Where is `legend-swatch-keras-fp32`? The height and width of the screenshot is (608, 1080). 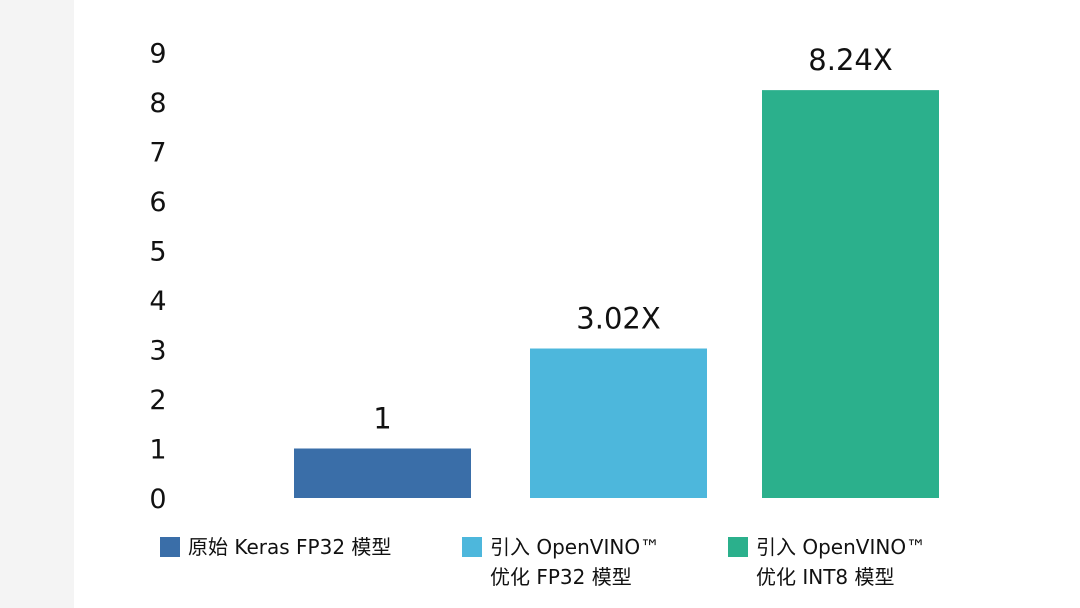
legend-swatch-keras-fp32 is located at coordinates (170, 547).